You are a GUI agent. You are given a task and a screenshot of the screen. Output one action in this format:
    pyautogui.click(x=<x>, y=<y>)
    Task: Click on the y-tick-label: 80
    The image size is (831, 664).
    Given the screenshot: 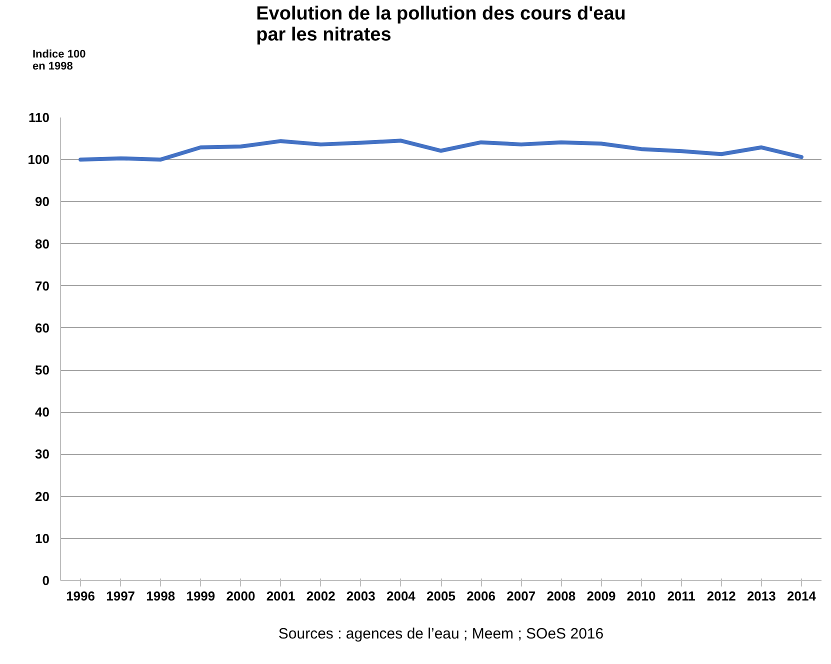 What is the action you would take?
    pyautogui.click(x=42, y=244)
    